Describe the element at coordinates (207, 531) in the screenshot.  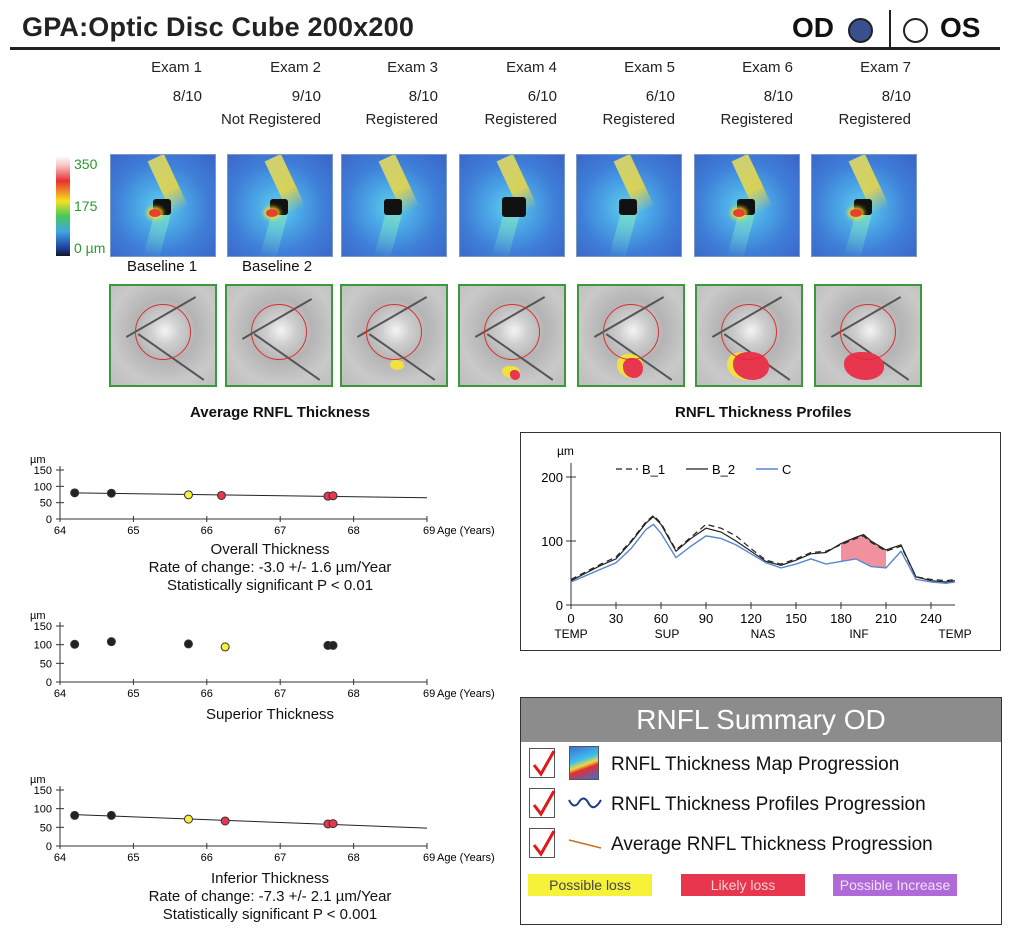
I see `x-tick-label: 66` at that location.